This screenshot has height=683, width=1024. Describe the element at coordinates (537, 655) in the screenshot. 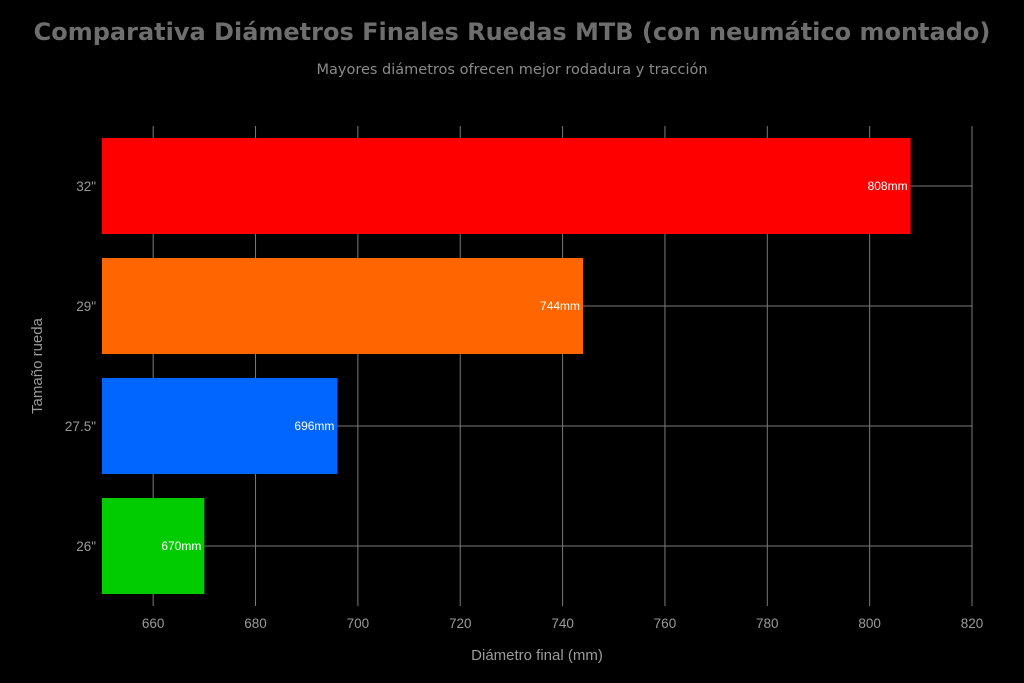

I see `x-axis-title: Diámetro final (mm)` at that location.